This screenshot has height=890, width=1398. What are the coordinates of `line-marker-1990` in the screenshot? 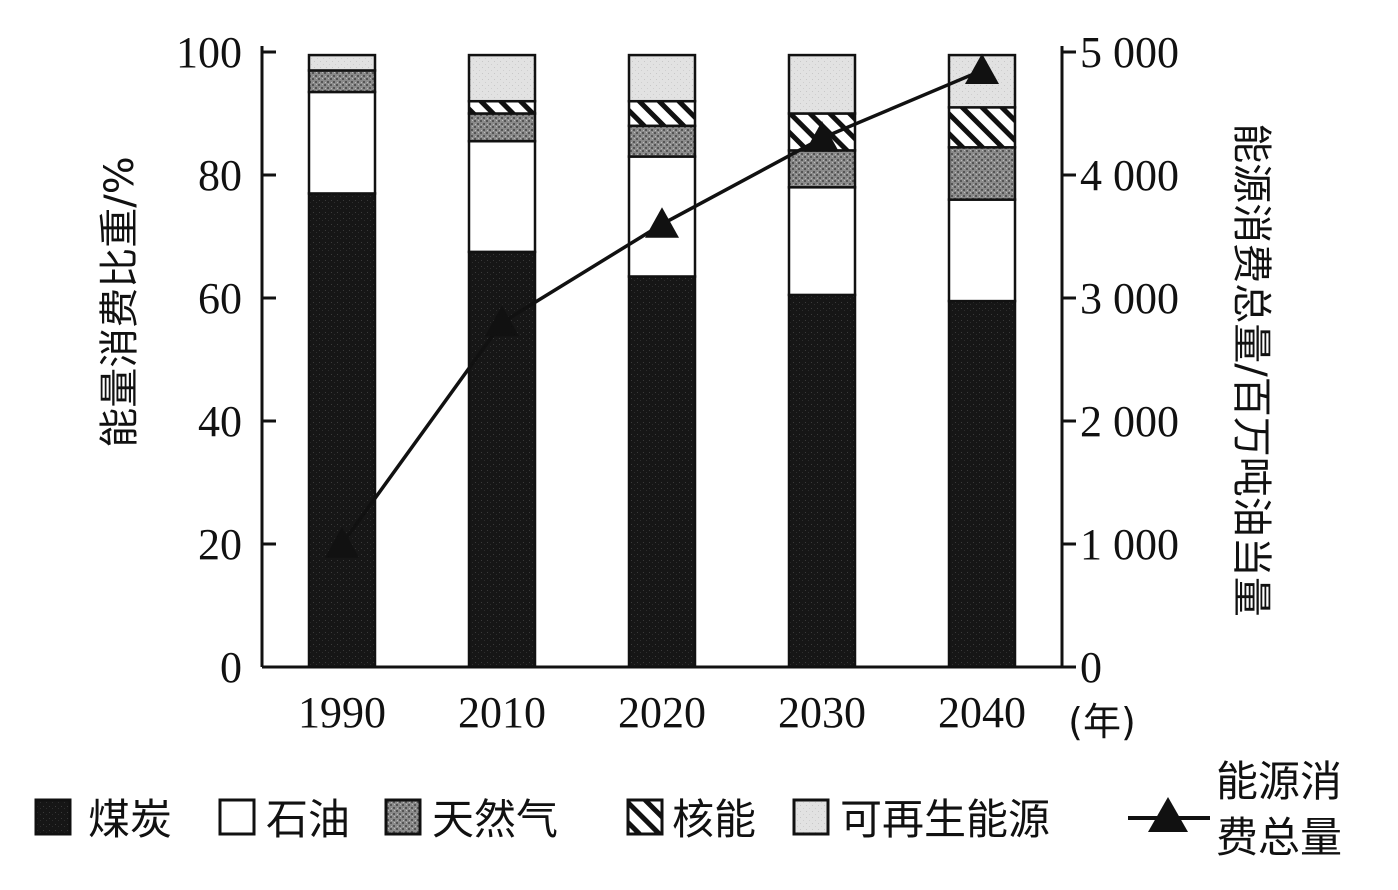 It's located at (342, 542).